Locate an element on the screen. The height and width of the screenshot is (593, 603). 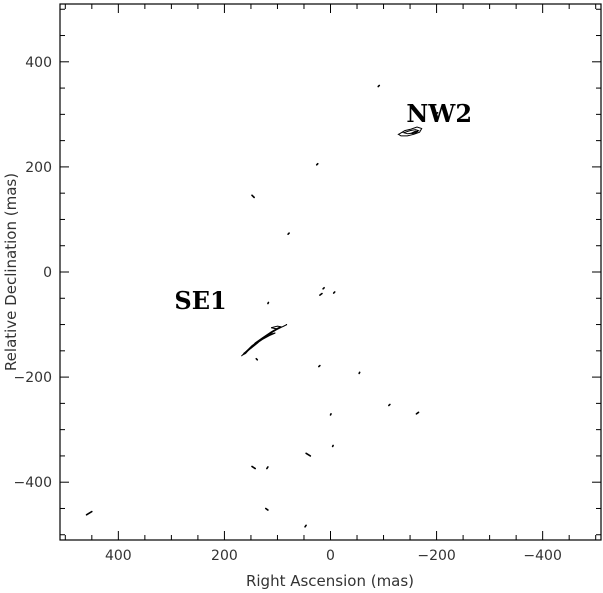
x-axis-label: Right Ascension (mas) is located at coordinates (330, 581).